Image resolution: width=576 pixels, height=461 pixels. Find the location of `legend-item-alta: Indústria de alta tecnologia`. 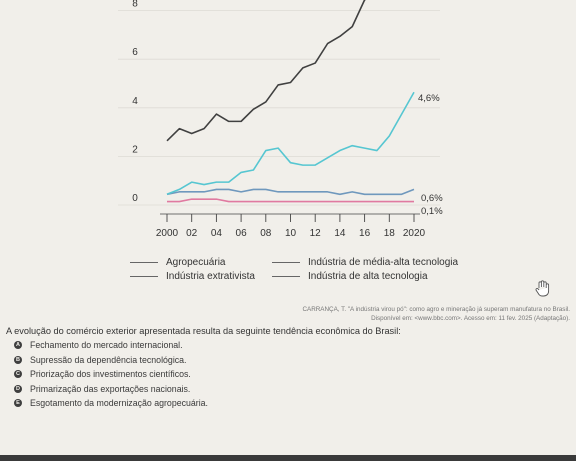

legend-item-alta: Indústria de alta tecnologia is located at coordinates (350, 276).